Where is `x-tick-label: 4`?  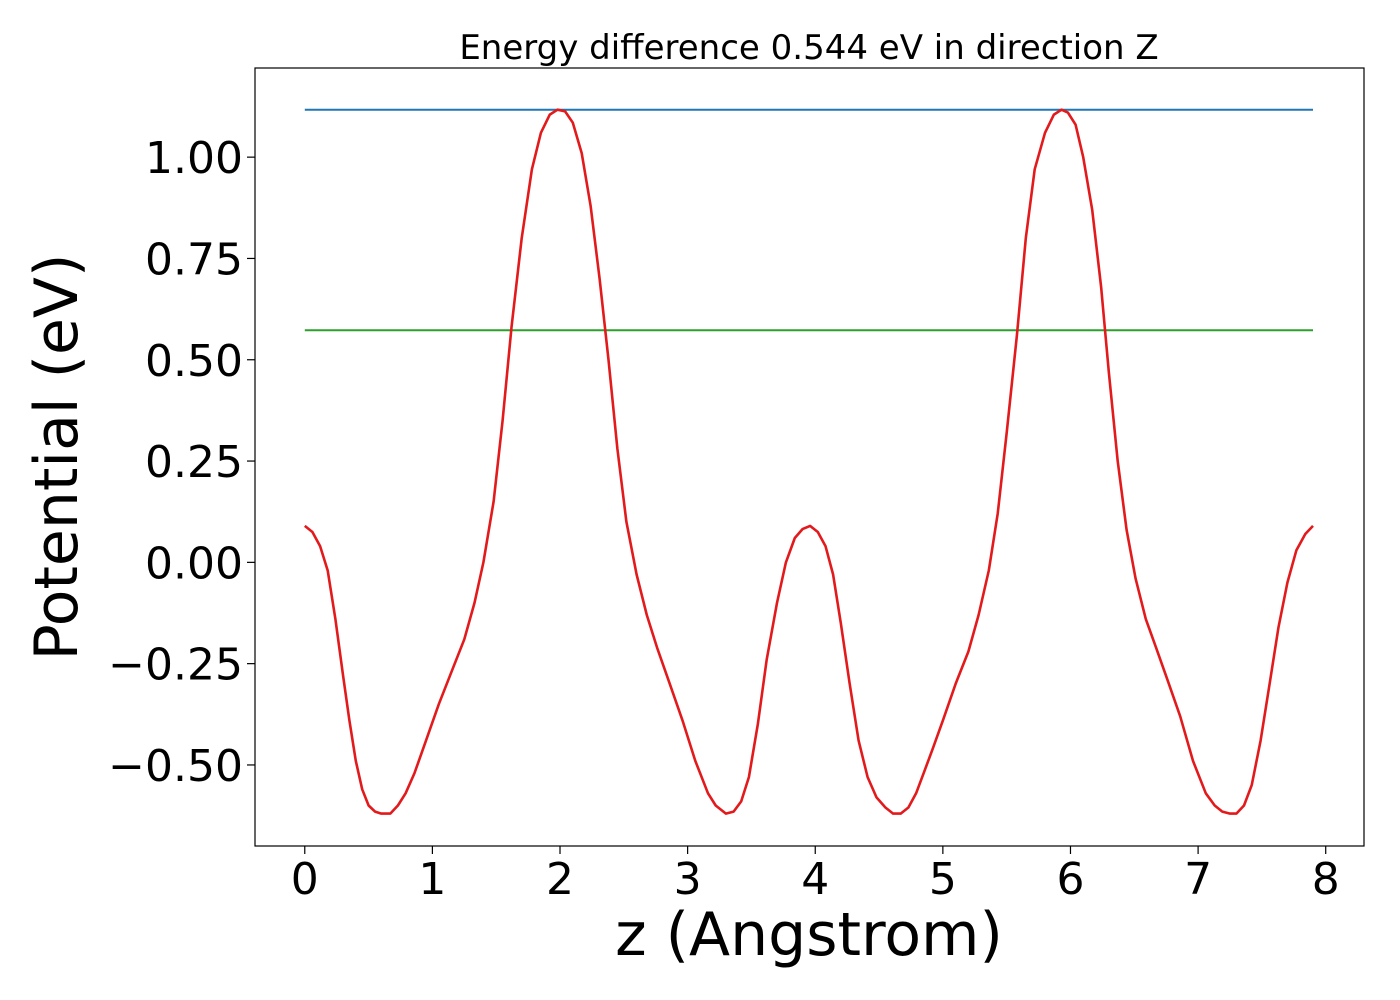
x-tick-label: 4 is located at coordinates (815, 879).